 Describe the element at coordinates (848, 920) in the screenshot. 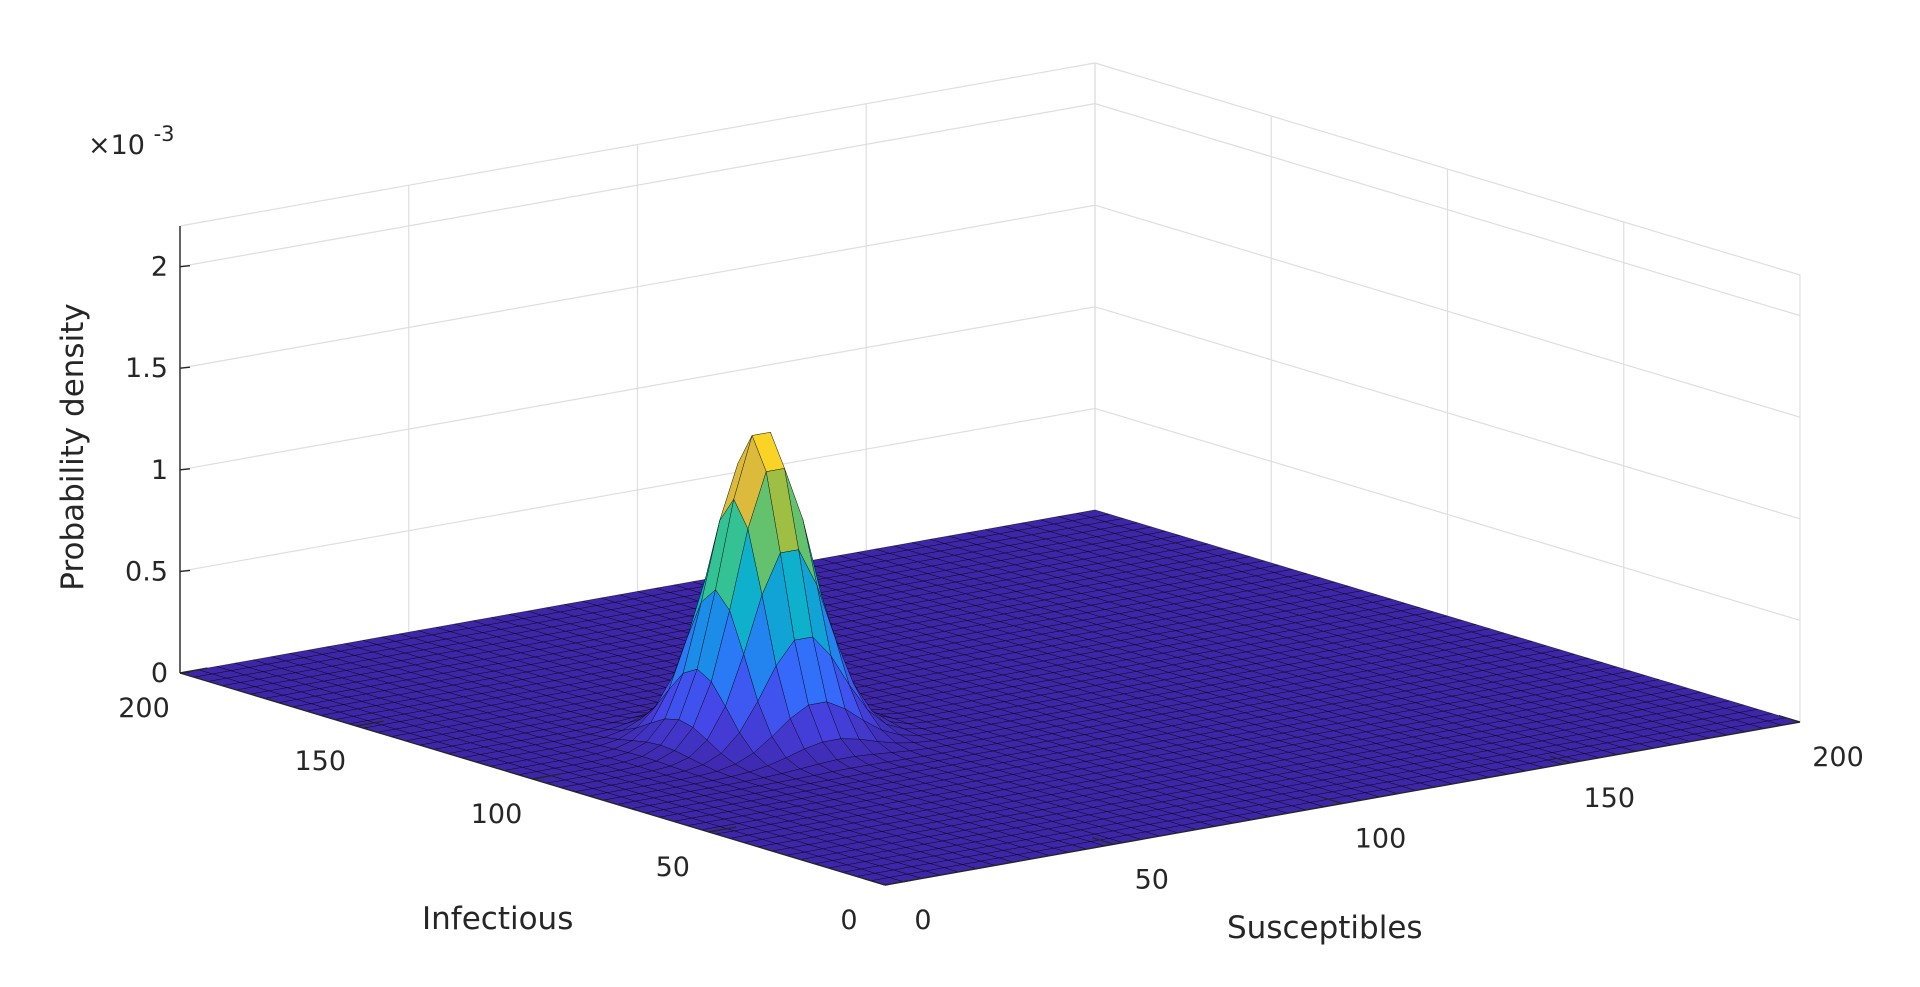

I see `y-tick-label: 0` at that location.